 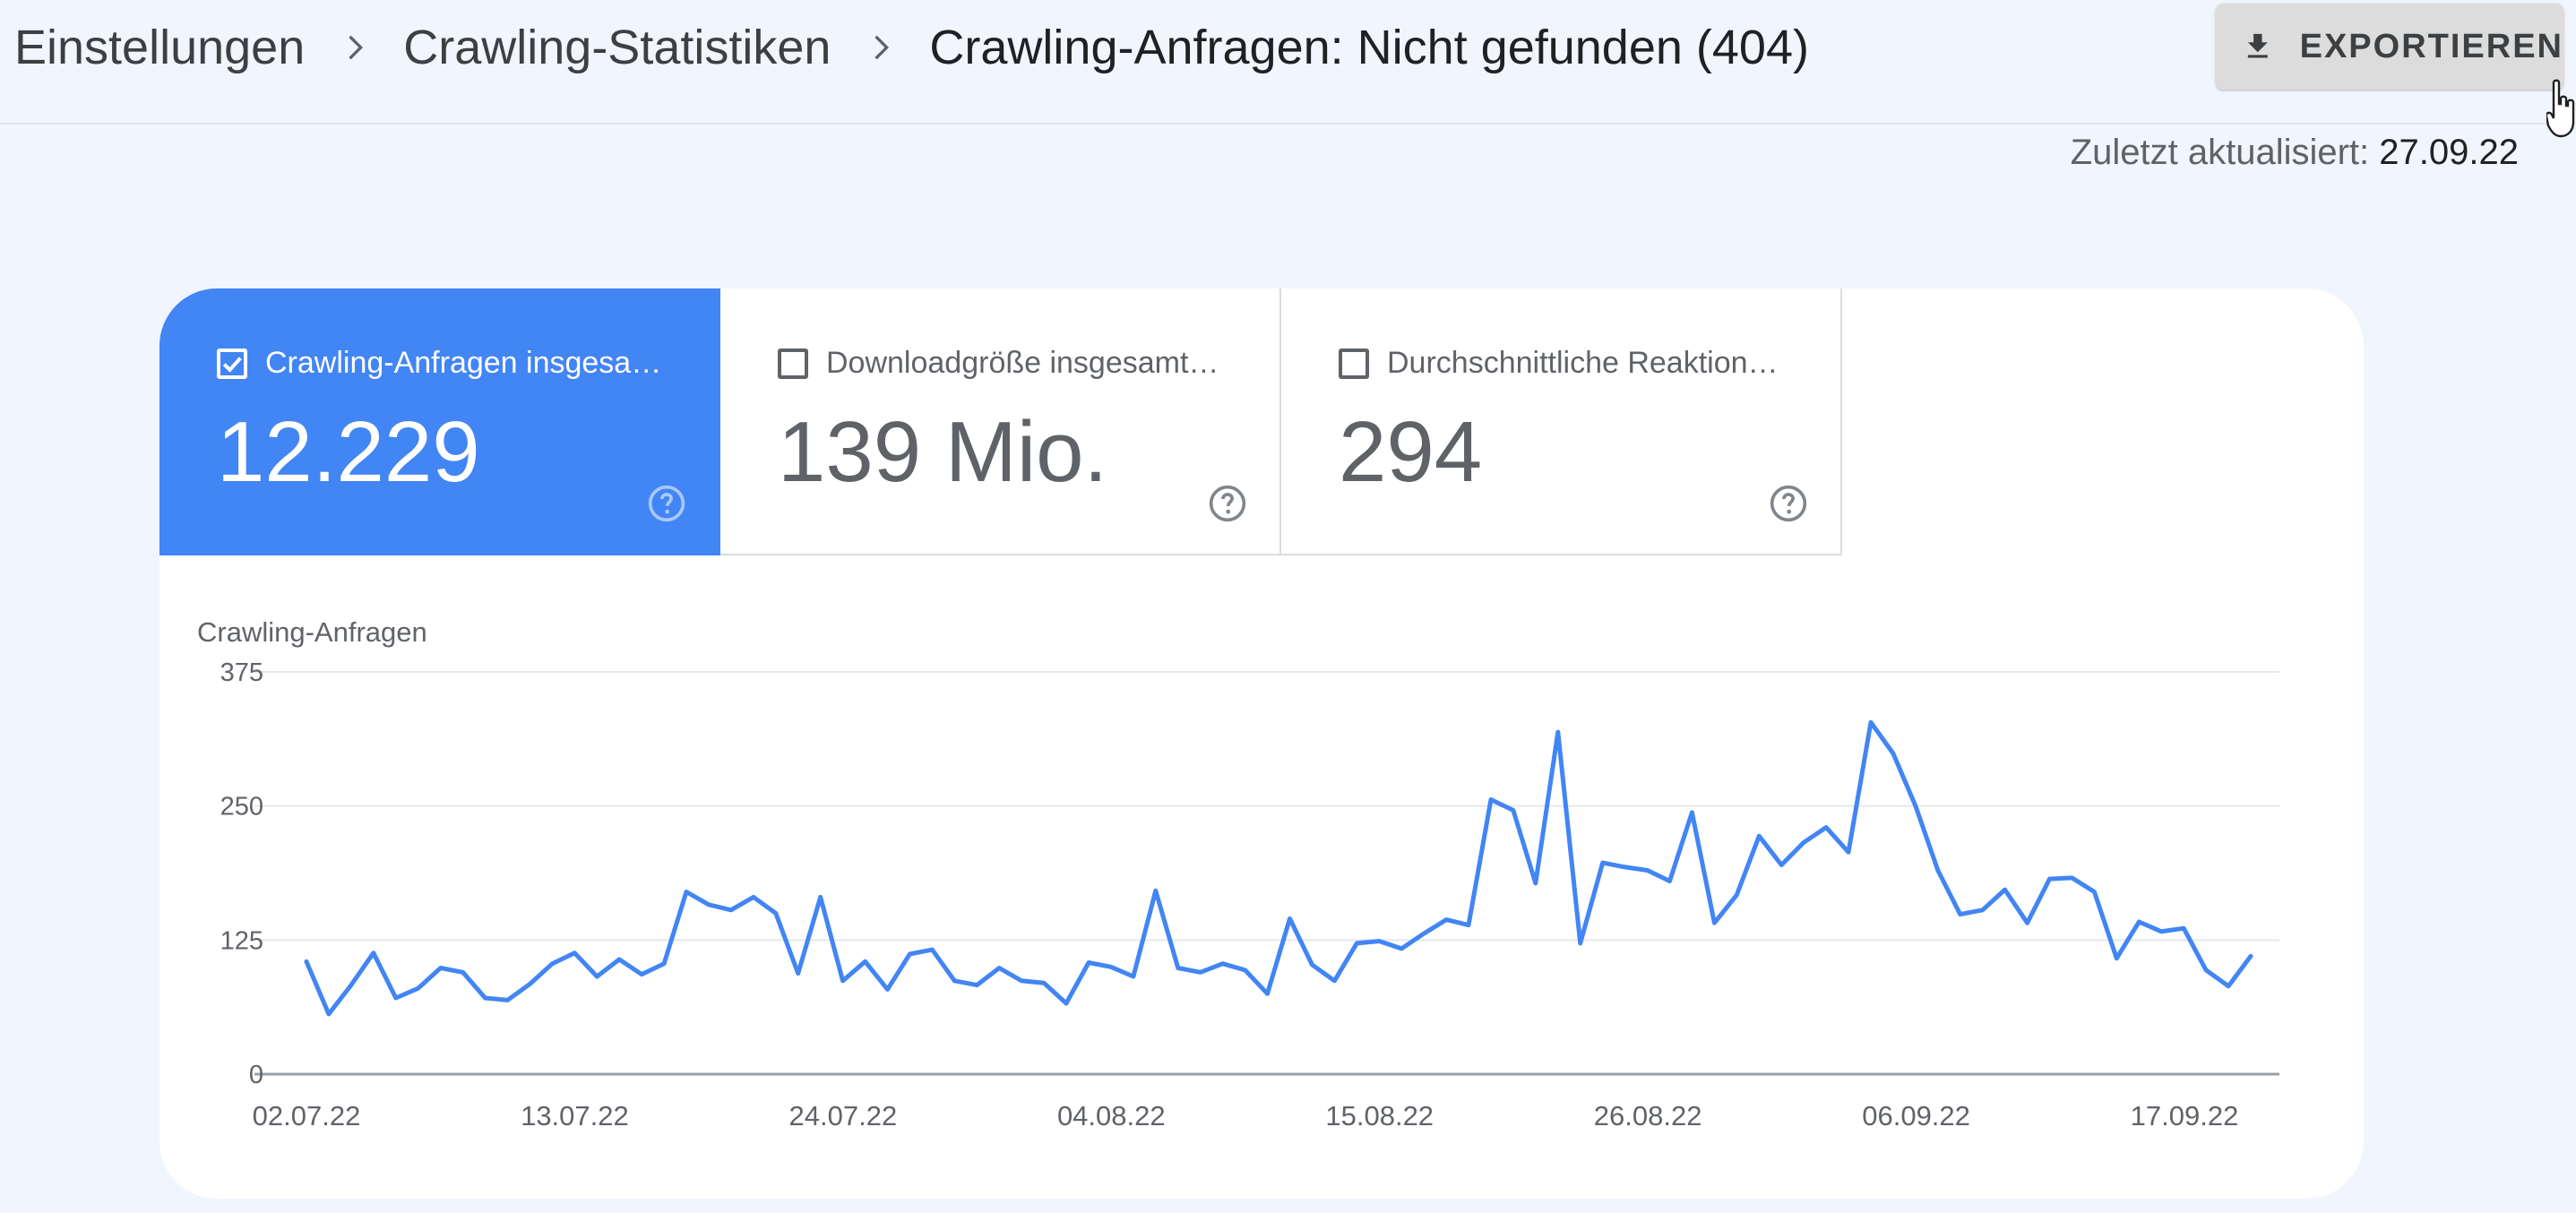 I want to click on chart-x-tick-label: 24.07.22, so click(x=843, y=1115).